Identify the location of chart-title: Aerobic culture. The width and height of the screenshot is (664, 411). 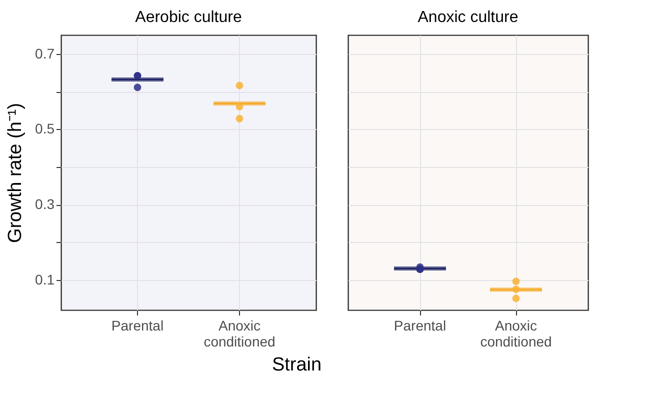
(188, 17).